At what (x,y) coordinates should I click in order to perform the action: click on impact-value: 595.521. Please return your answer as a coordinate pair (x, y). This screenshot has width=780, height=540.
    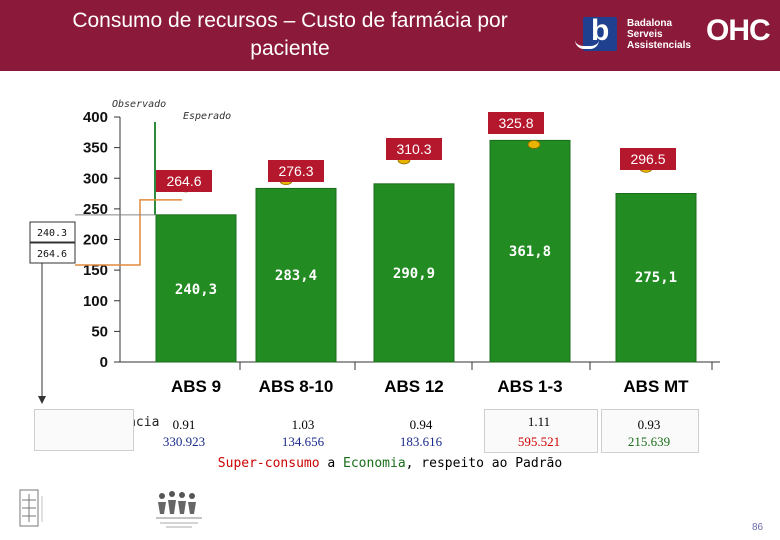
    Looking at the image, I should click on (539, 441).